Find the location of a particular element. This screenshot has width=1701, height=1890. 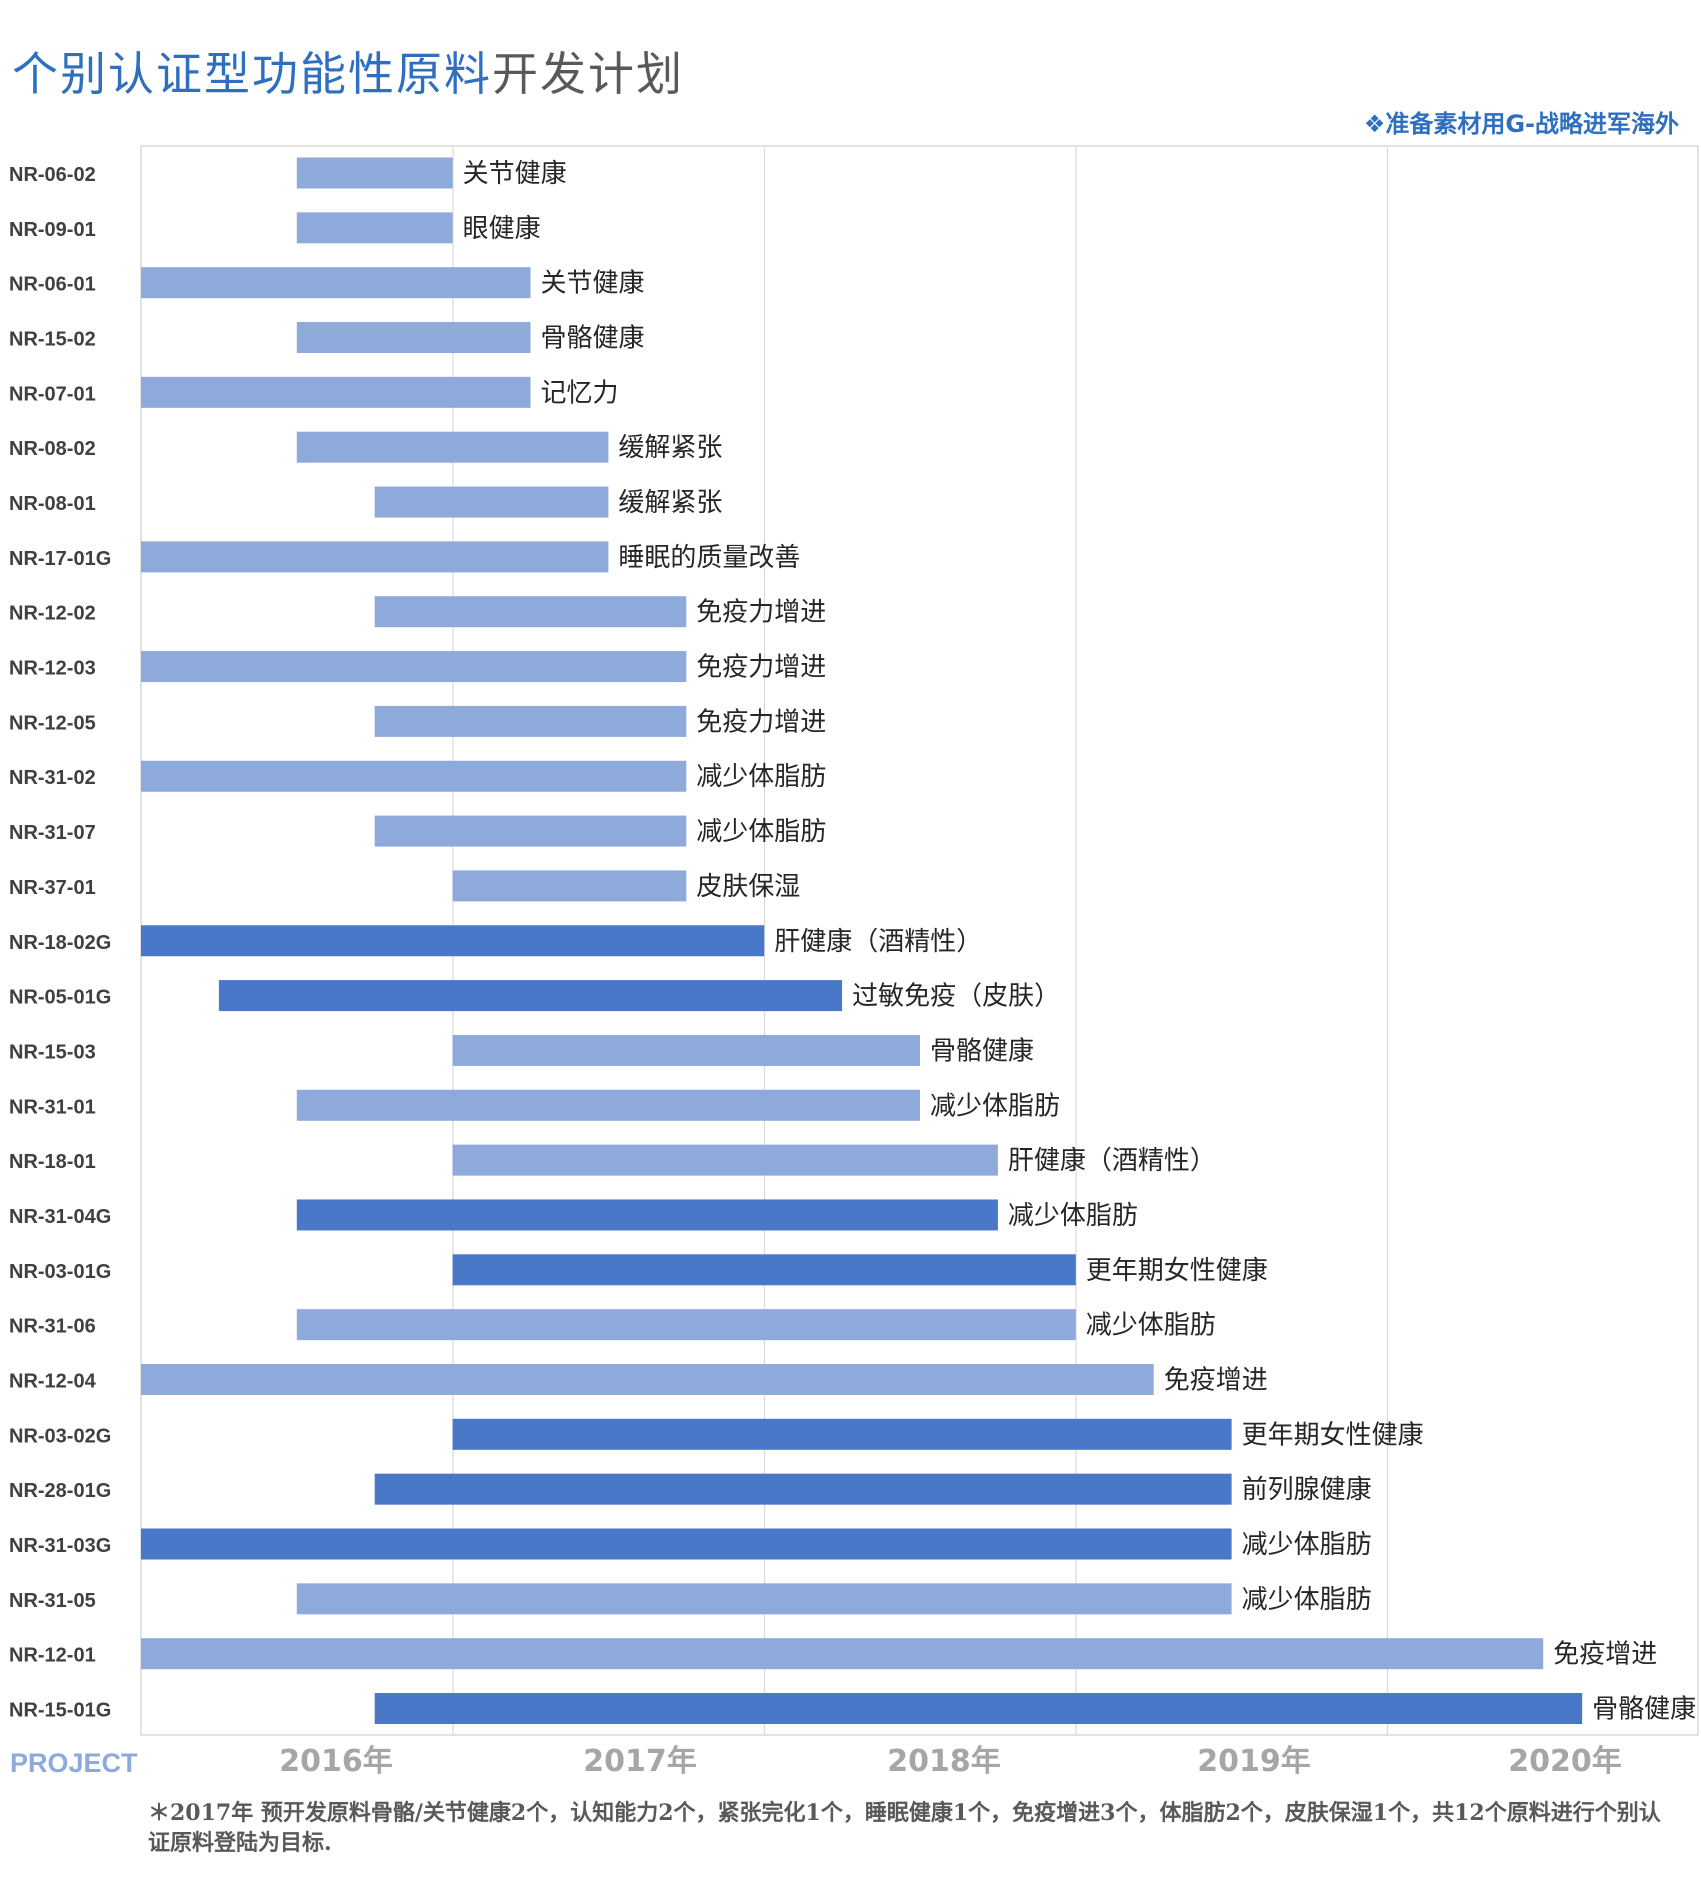

subtitle: ❖准备素材用G-战略进军海外 is located at coordinates (1521, 124).